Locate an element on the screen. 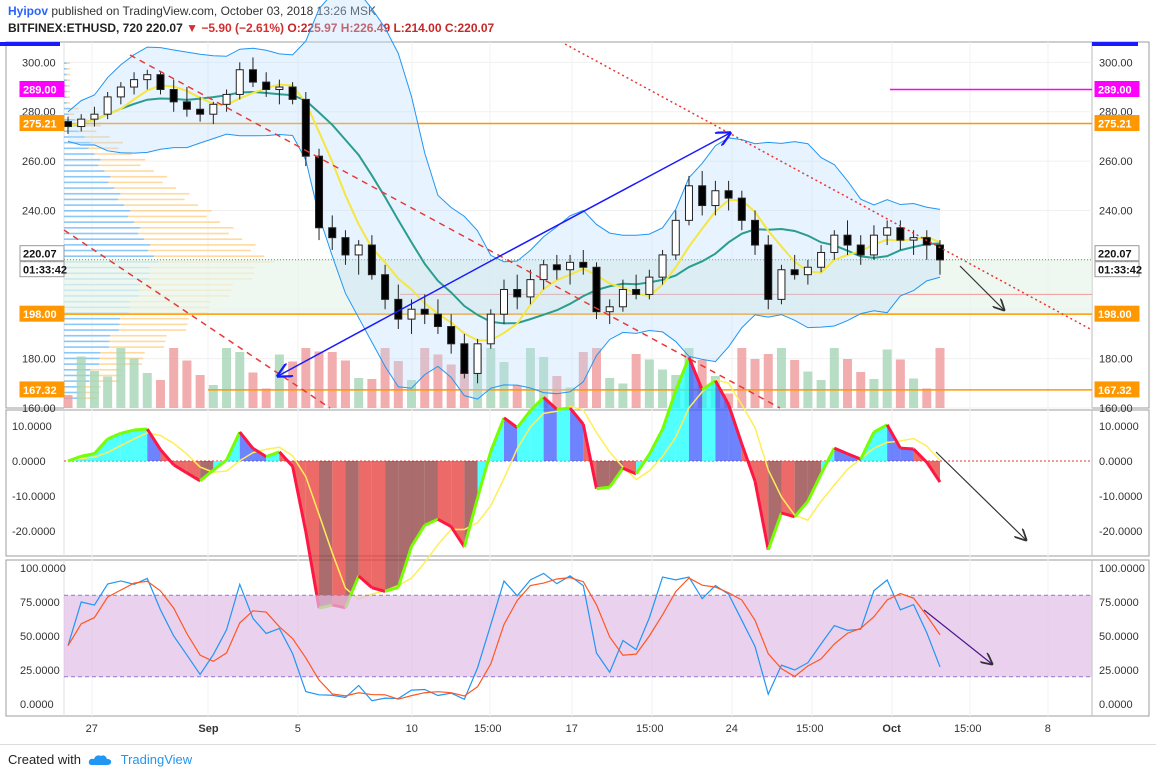 The image size is (1156, 776). stoch-band is located at coordinates (578, 636).